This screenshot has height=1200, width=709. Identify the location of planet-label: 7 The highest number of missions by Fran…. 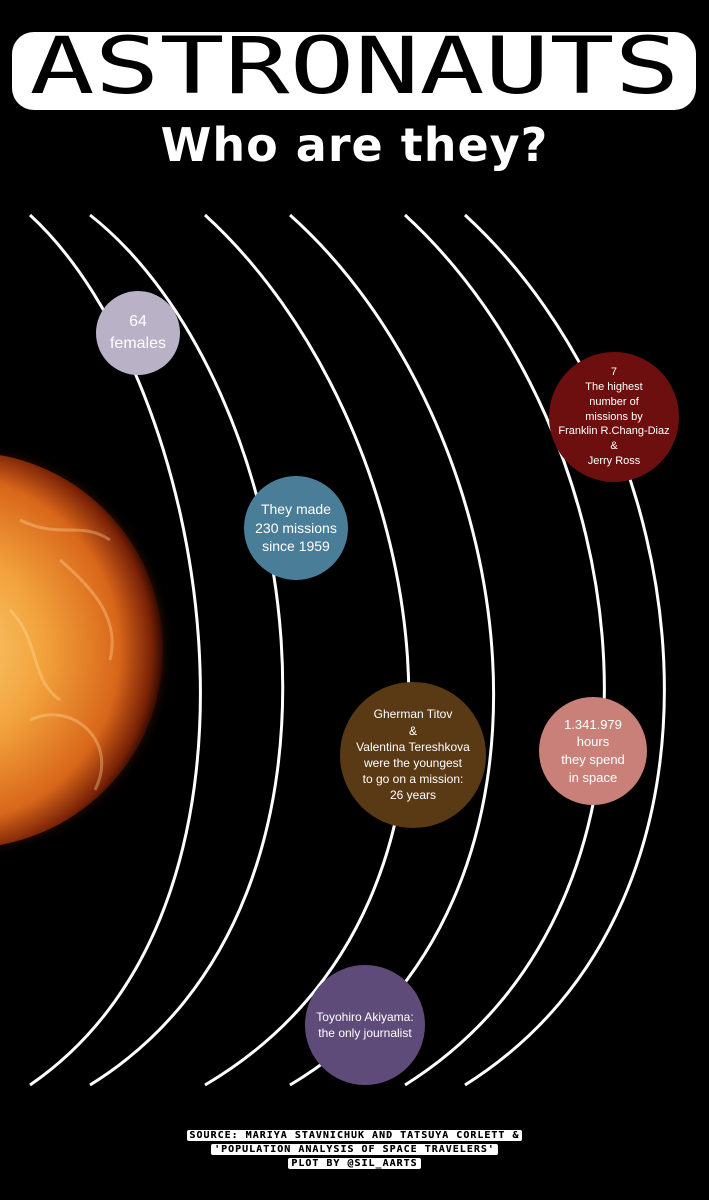
(614, 417).